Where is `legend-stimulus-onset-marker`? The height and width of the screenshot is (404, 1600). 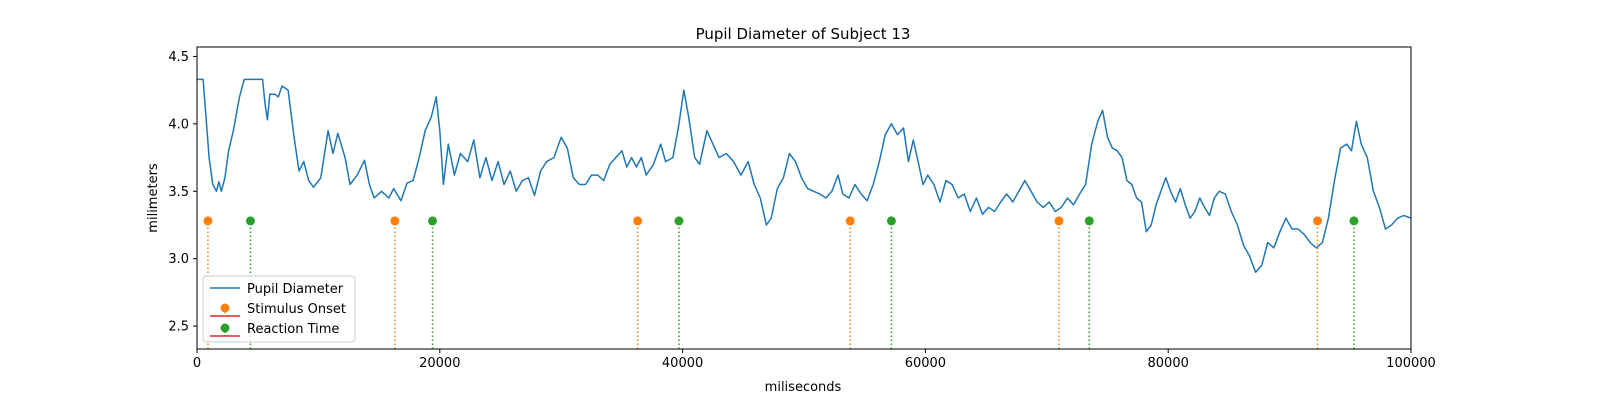
legend-stimulus-onset-marker is located at coordinates (225, 308).